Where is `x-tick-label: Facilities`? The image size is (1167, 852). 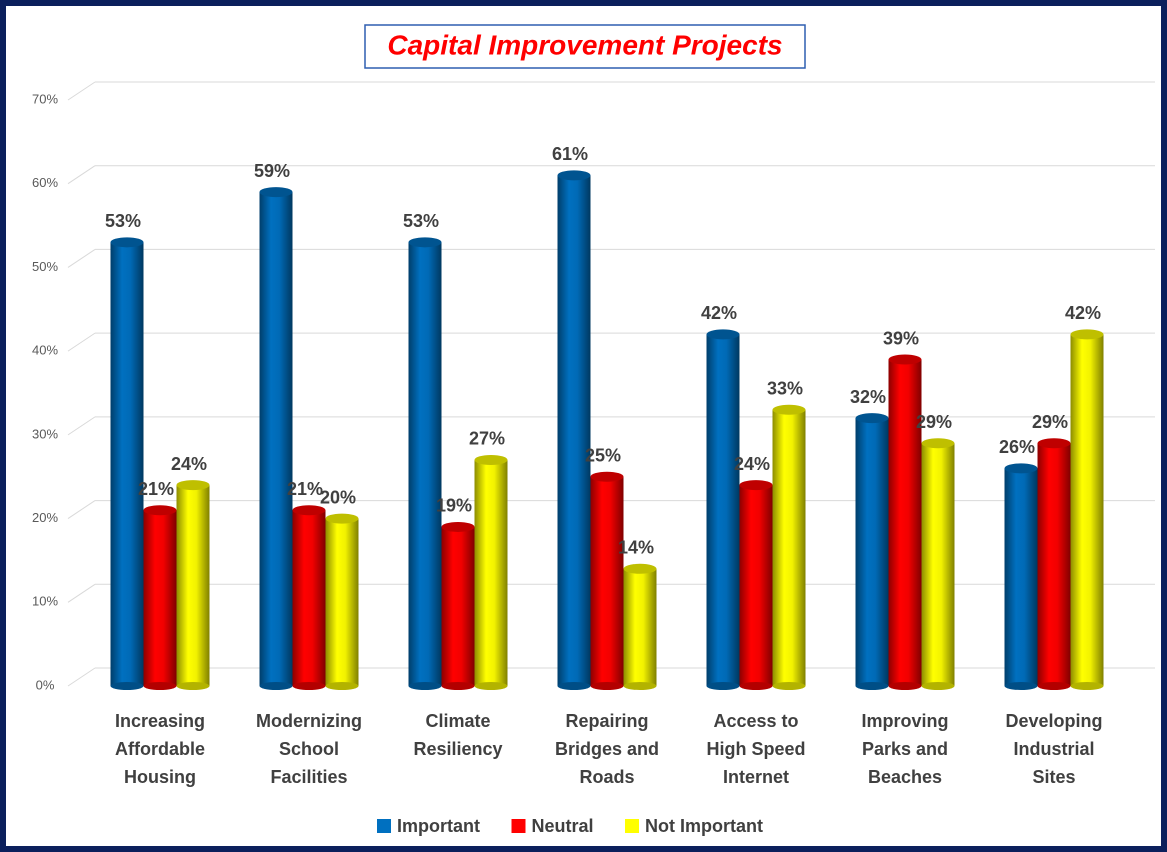 x-tick-label: Facilities is located at coordinates (308, 777).